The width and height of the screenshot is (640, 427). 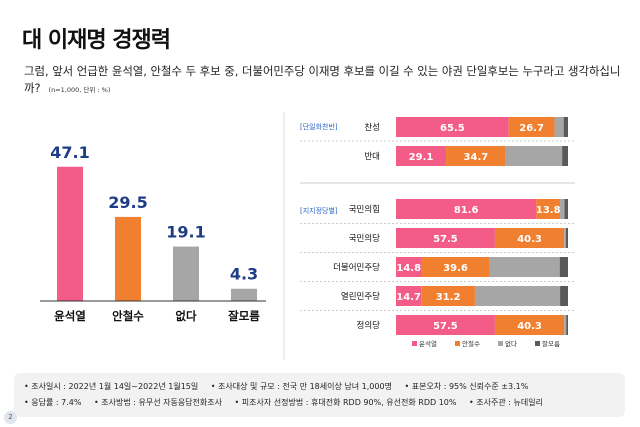 I want to click on segment-value-label: 31.2, so click(x=448, y=297).